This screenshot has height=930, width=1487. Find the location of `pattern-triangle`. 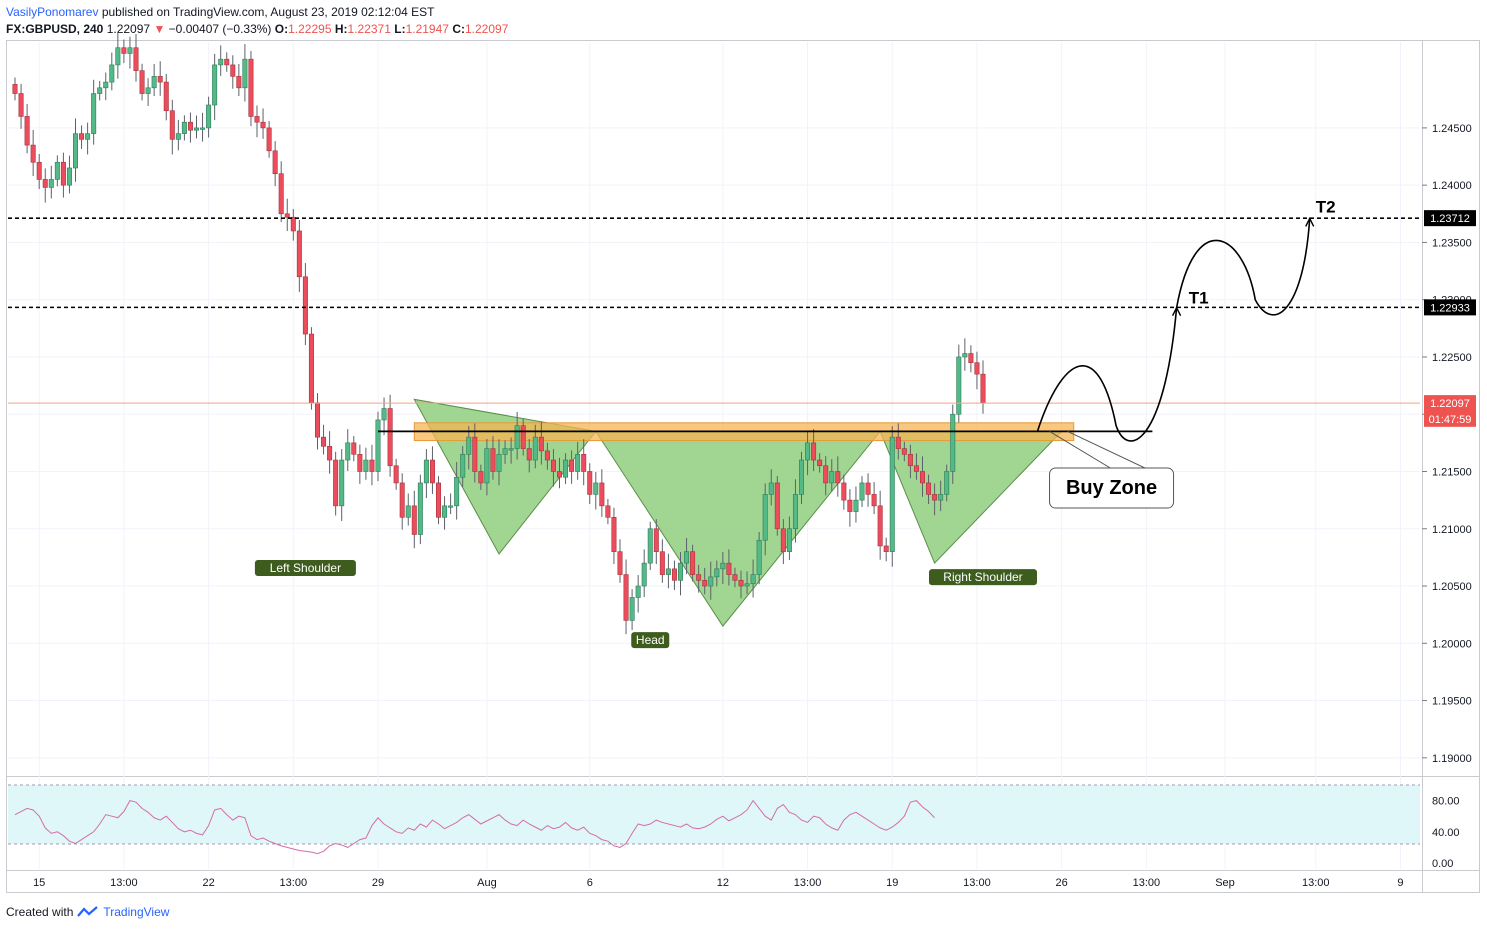

pattern-triangle is located at coordinates (971, 497).